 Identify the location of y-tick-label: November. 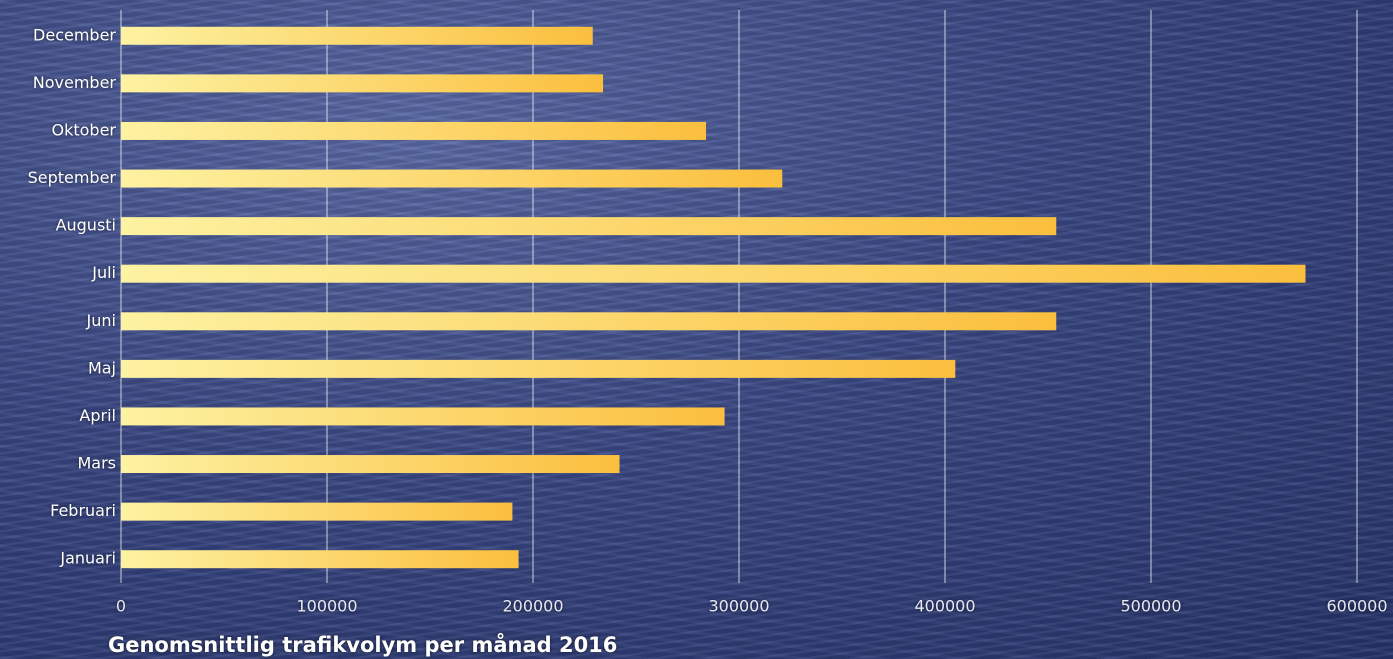
(75, 82).